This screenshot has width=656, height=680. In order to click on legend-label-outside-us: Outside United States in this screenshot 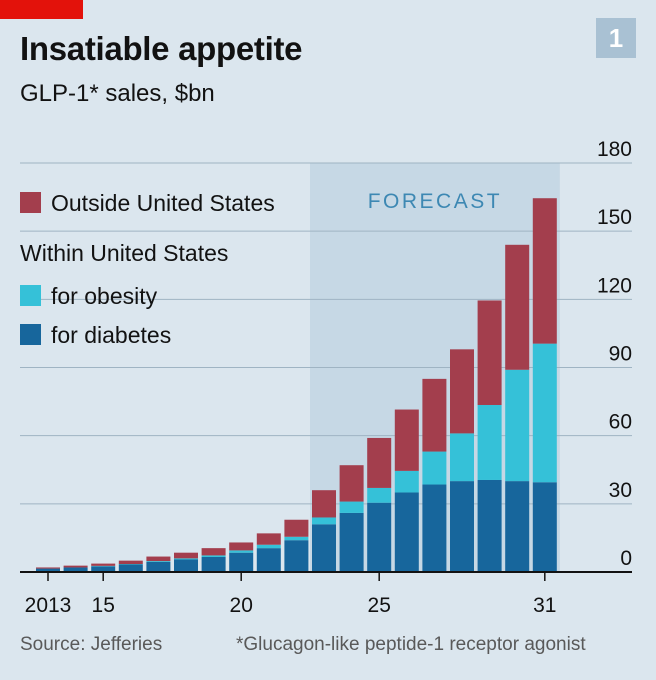, I will do `click(163, 203)`.